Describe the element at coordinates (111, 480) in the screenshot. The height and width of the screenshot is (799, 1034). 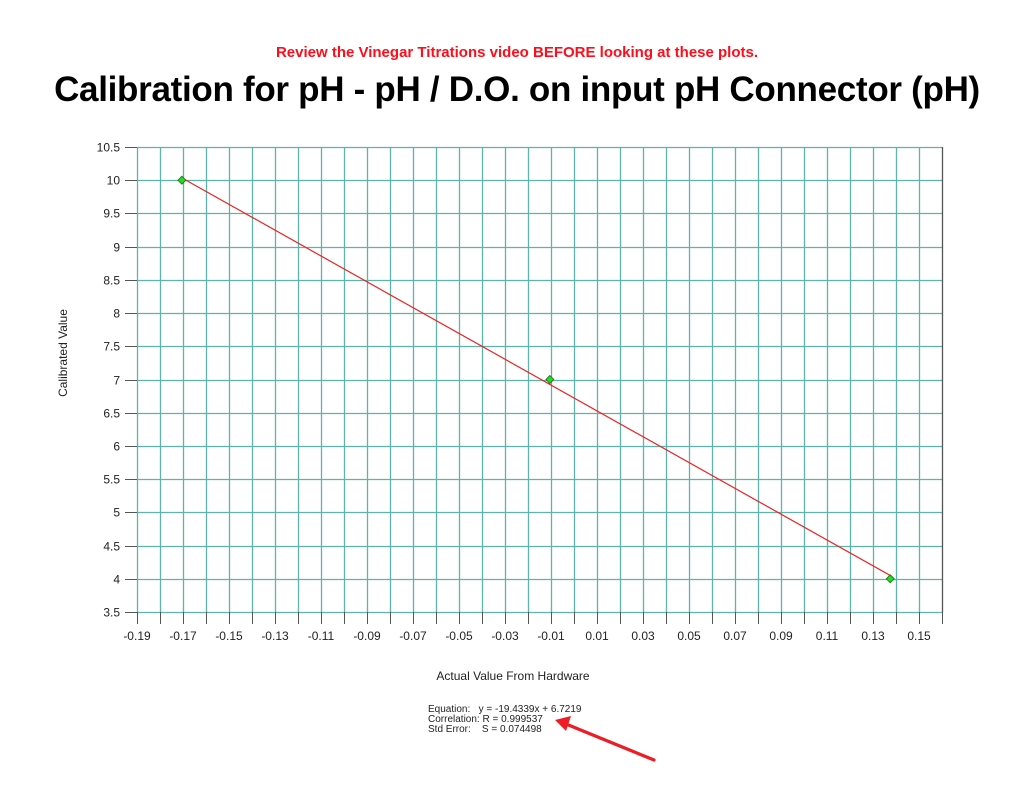
I see `y-tick-label: 5.5` at that location.